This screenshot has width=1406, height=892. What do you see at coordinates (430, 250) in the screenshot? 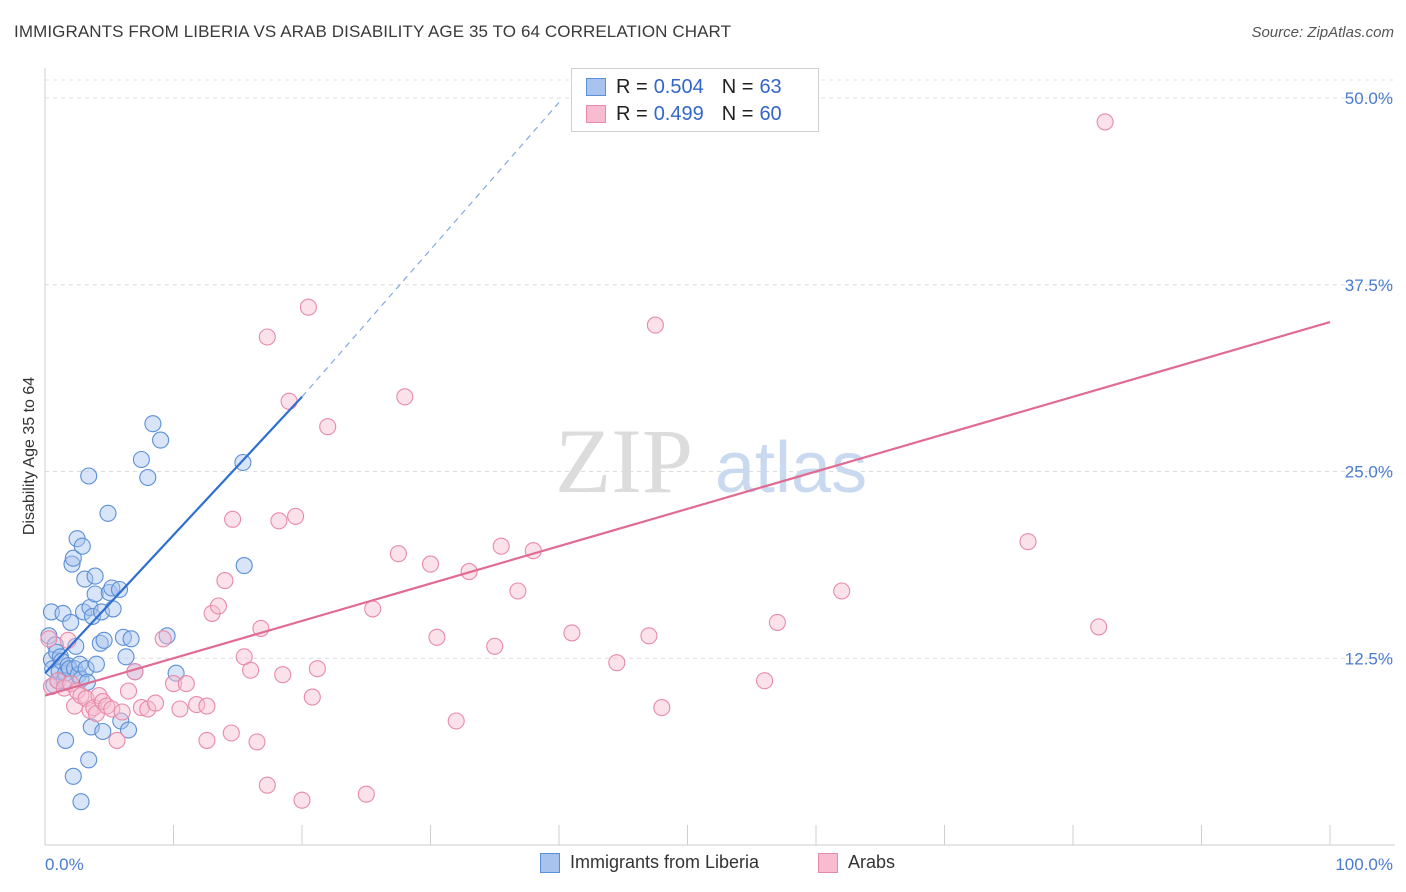
I see `trend-line-liberia-extension` at bounding box center [430, 250].